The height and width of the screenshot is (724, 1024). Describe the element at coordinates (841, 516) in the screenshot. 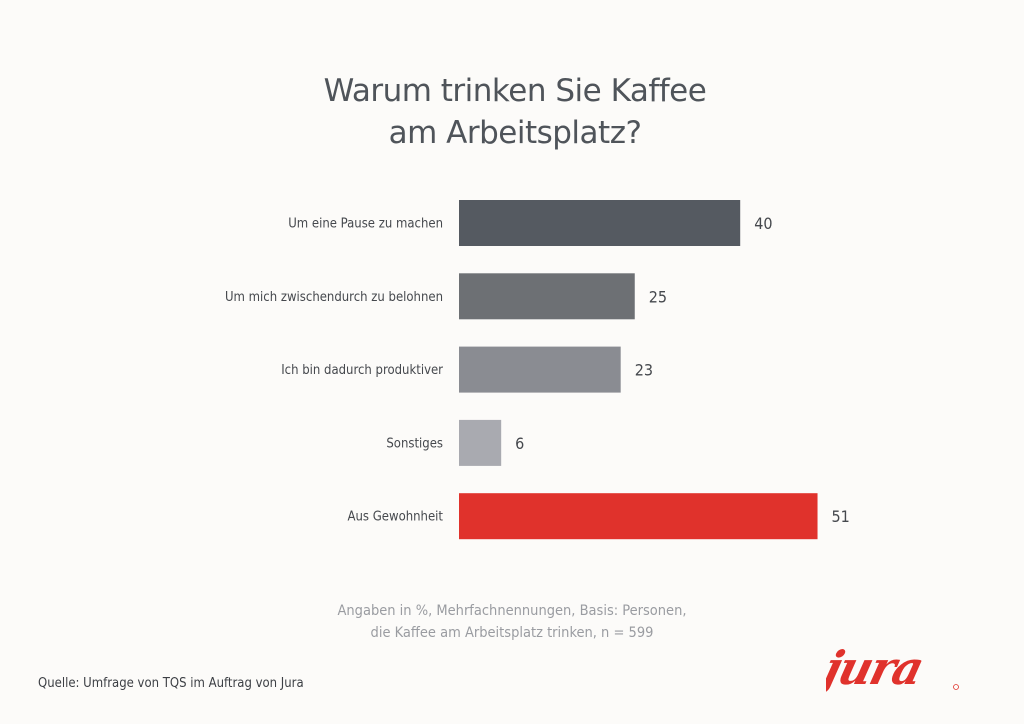

I see `value-label: 51` at that location.